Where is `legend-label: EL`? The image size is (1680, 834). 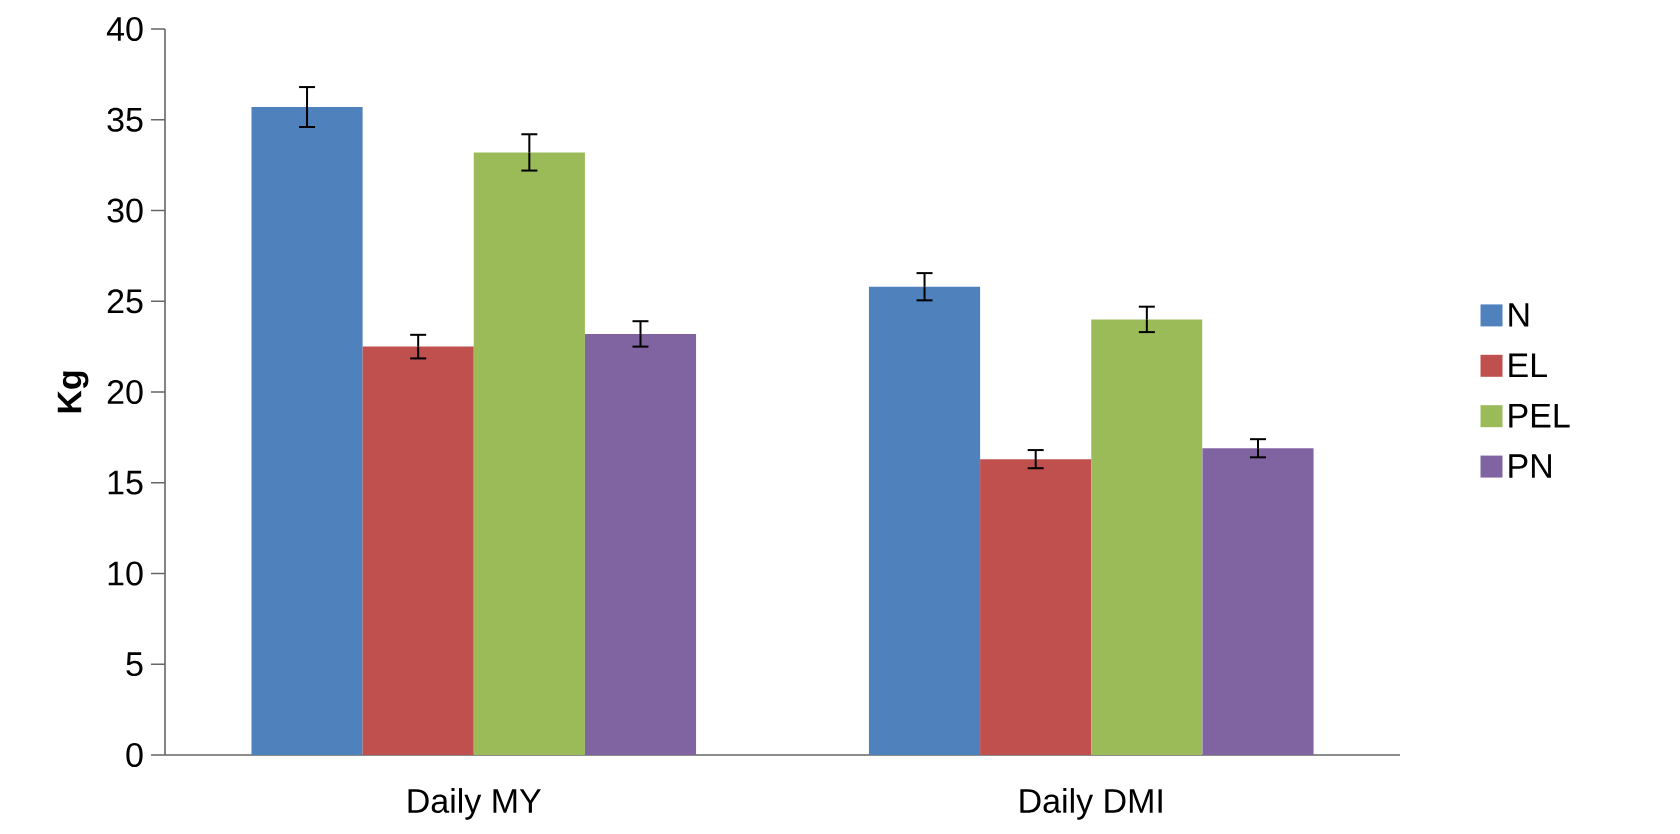
legend-label: EL is located at coordinates (1528, 365).